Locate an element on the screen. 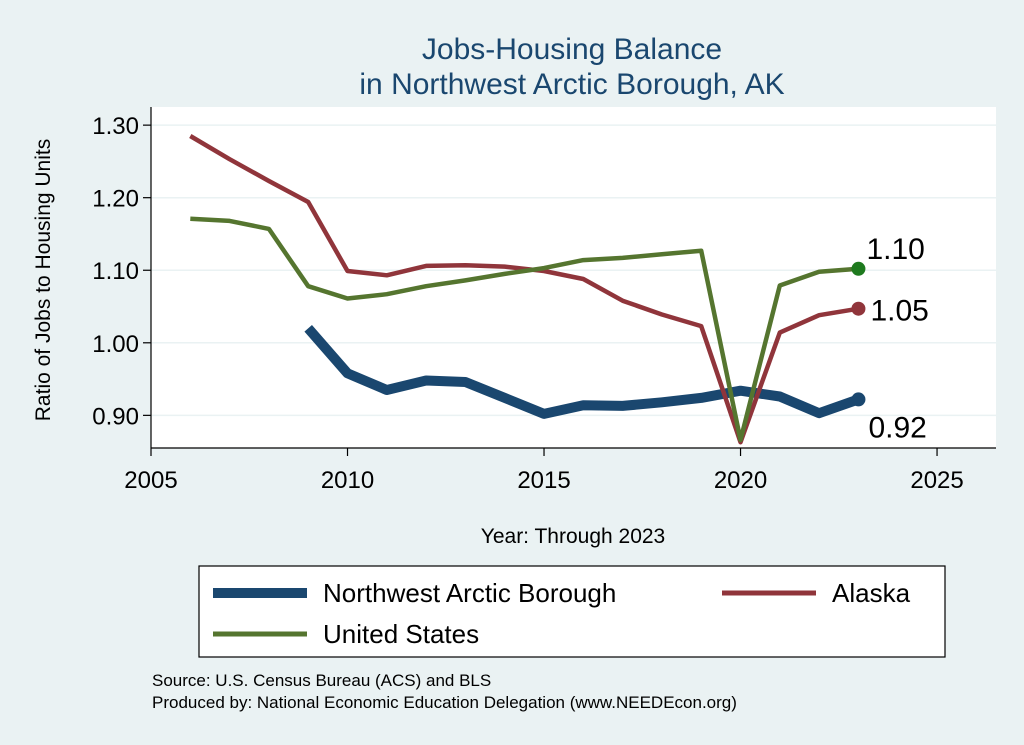 The height and width of the screenshot is (745, 1024). series-line-northwest-arctic-borough is located at coordinates (582, 372).